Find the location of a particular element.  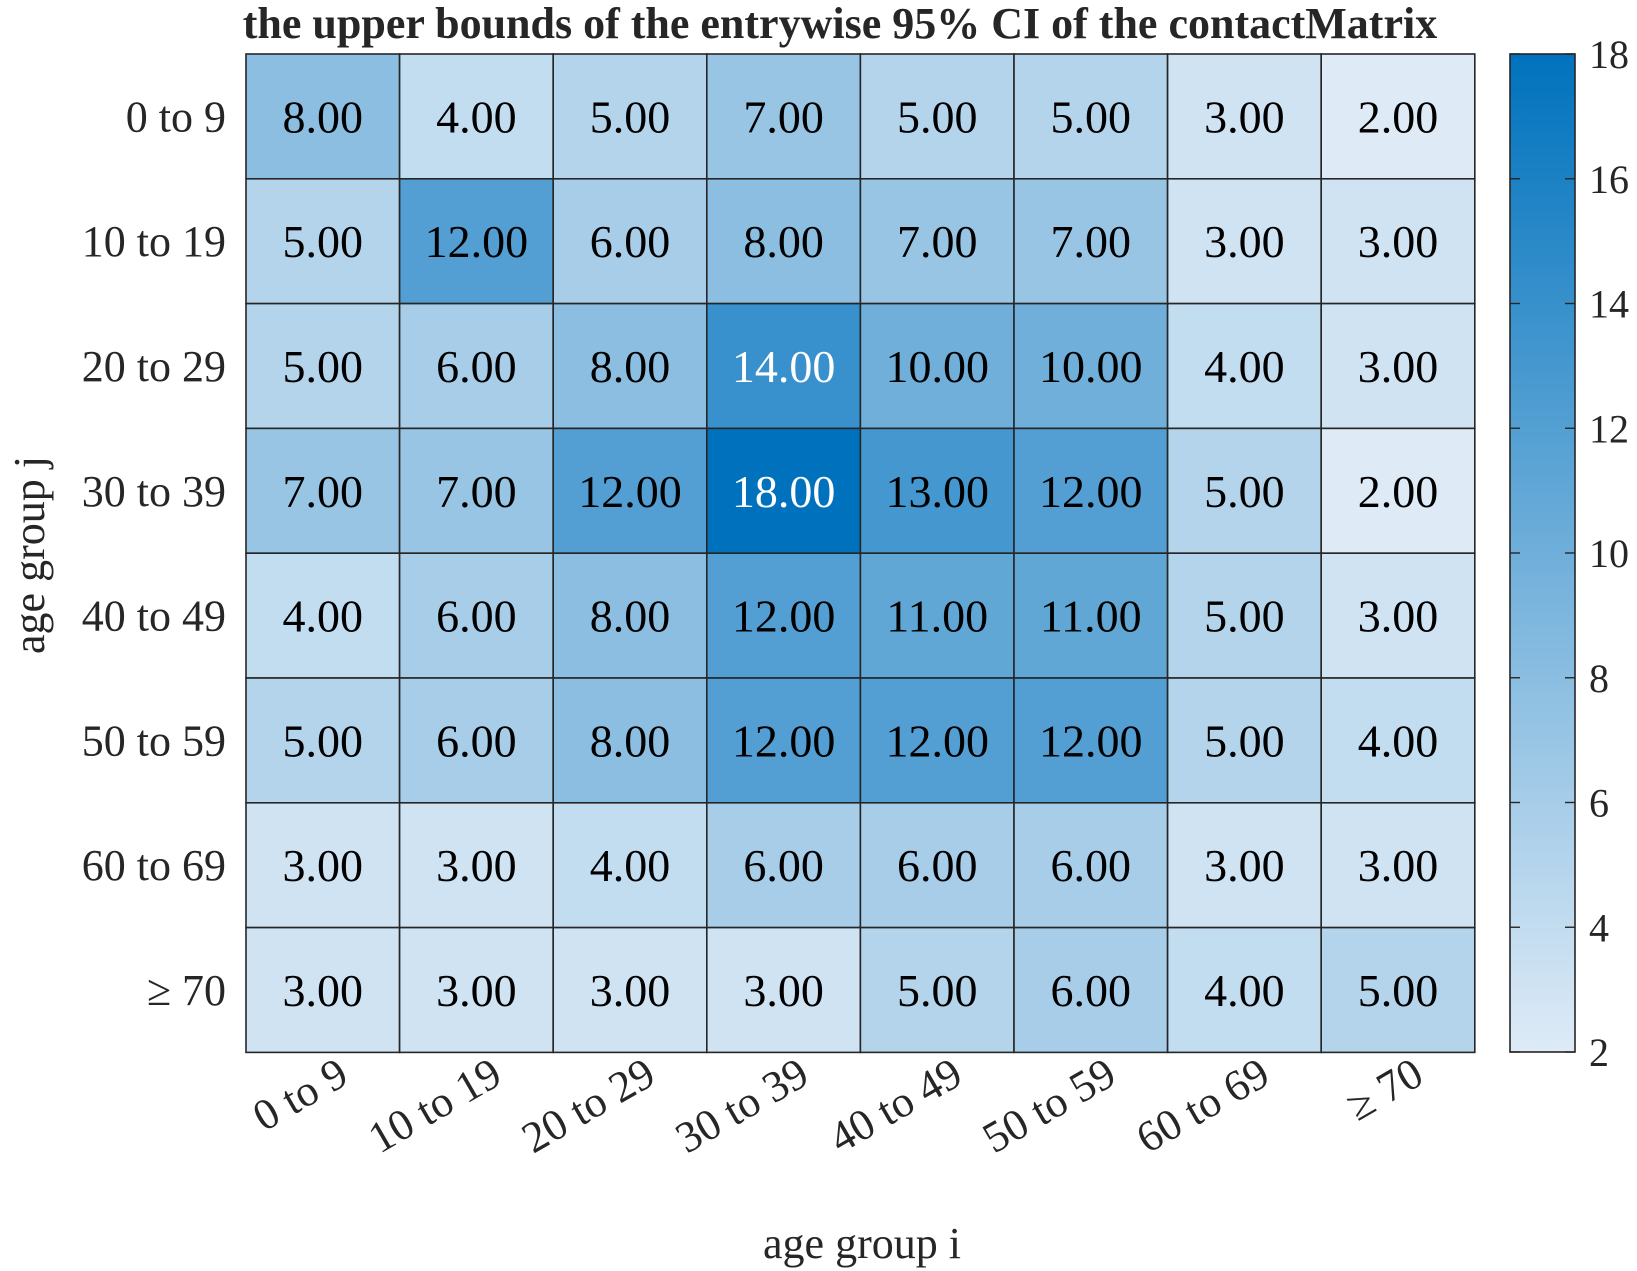

y-tick-label: ≥ 70 is located at coordinates (186, 990).